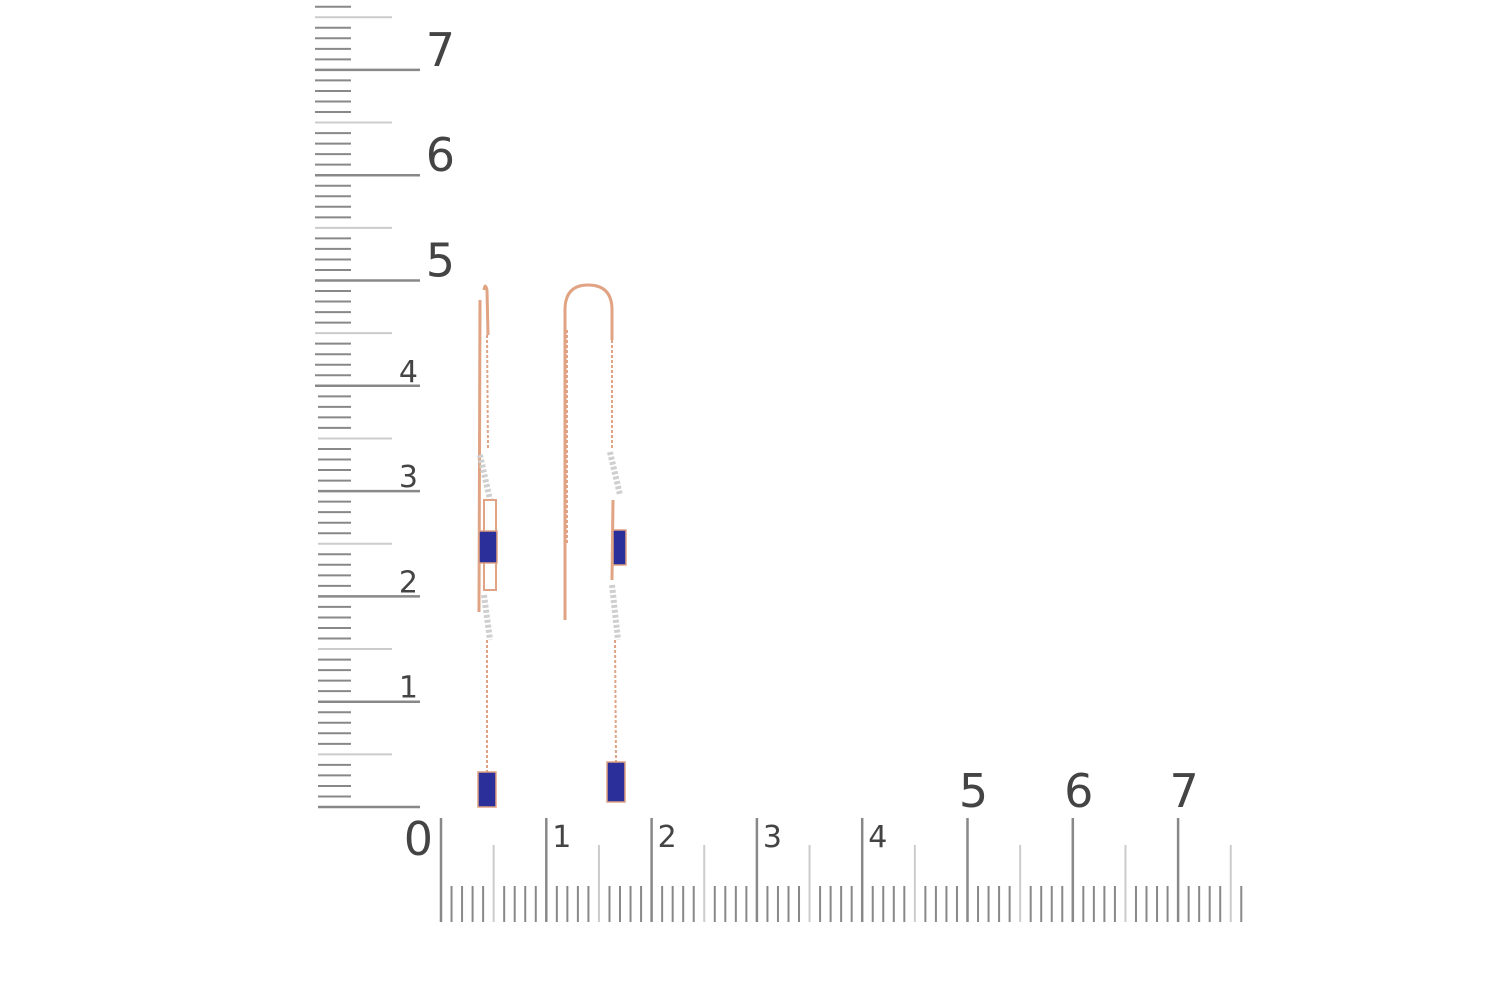  What do you see at coordinates (1183, 791) in the screenshot?
I see `horizontal-ruler-label: 7` at bounding box center [1183, 791].